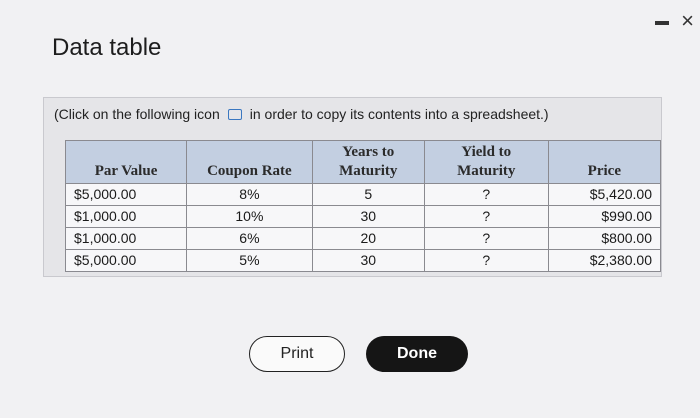 This screenshot has width=700, height=418. What do you see at coordinates (604, 216) in the screenshot?
I see `cell-price: $990.00` at bounding box center [604, 216].